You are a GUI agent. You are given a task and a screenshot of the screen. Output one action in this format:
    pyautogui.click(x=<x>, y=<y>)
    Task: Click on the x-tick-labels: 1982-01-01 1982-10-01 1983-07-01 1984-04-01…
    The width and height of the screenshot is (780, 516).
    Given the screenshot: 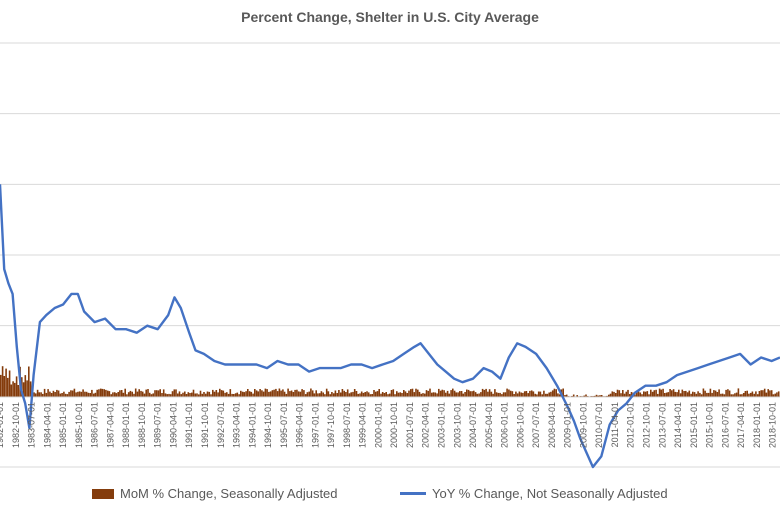 What is the action you would take?
    pyautogui.click(x=389, y=425)
    